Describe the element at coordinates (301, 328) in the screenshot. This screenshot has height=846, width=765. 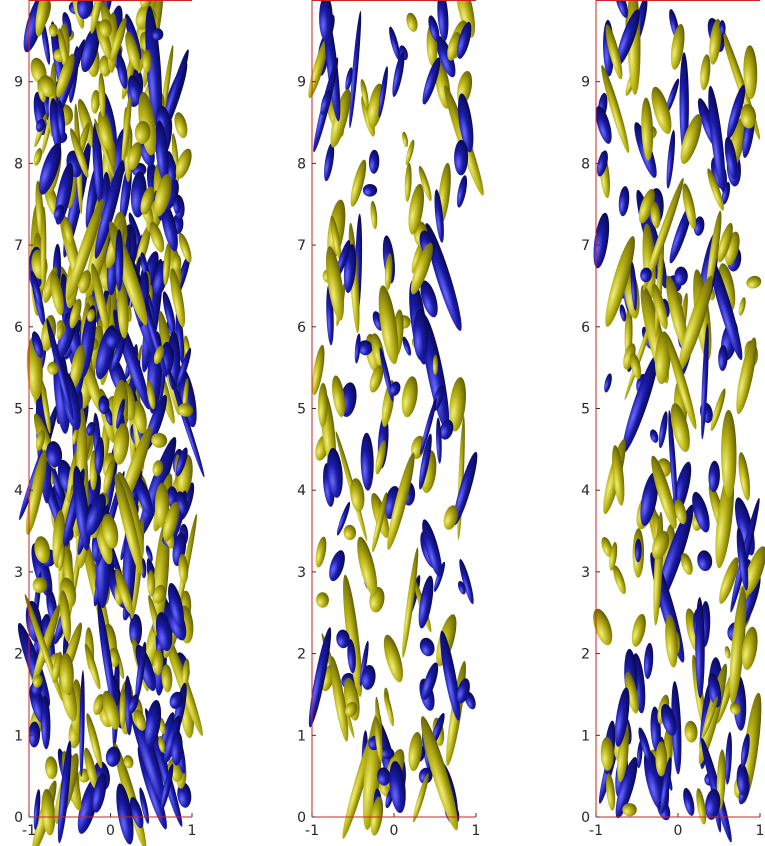
I see `y-tick-label: 6` at that location.